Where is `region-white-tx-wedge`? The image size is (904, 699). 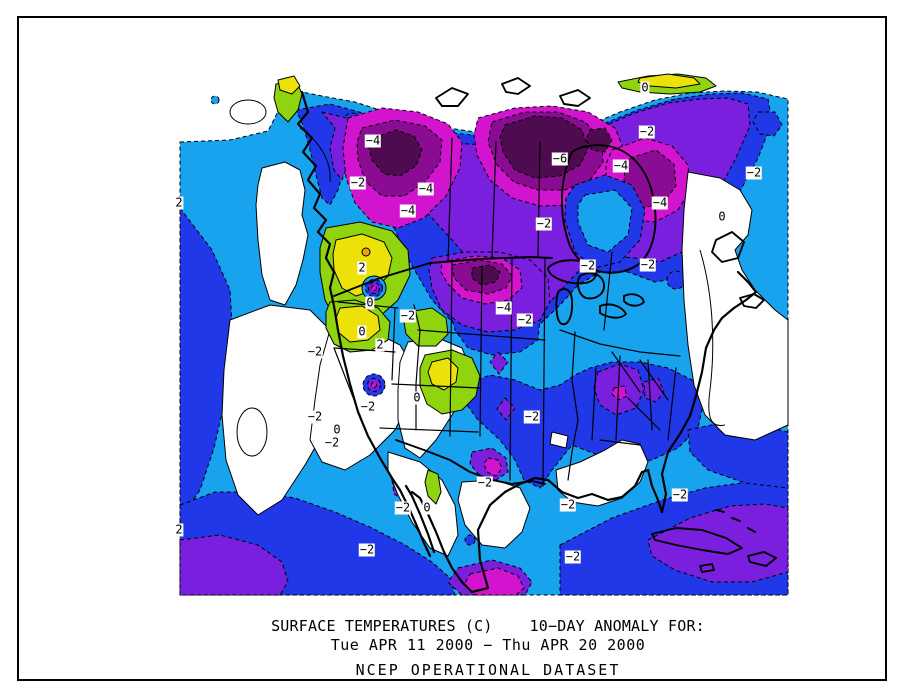 region-white-tx-wedge is located at coordinates (559, 440).